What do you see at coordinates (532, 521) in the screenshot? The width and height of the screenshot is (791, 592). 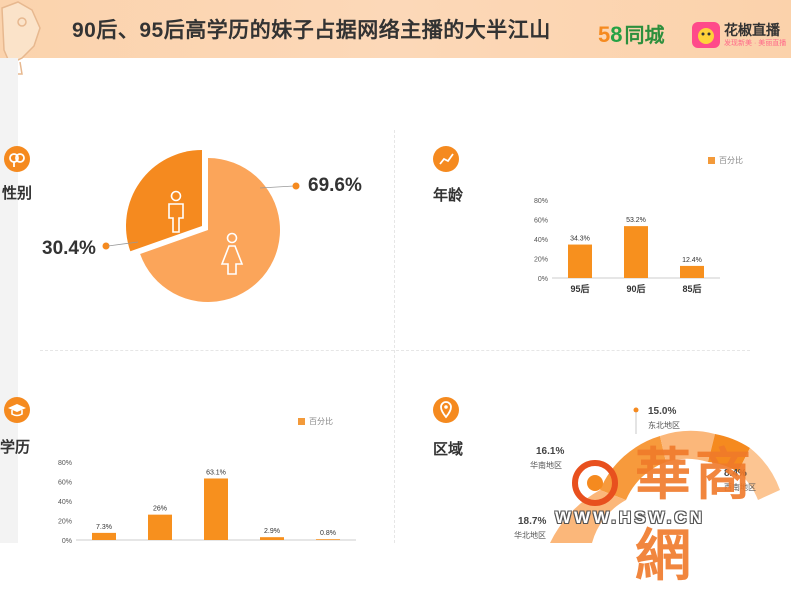 I see `region-value-huabei: 18.7%` at bounding box center [532, 521].